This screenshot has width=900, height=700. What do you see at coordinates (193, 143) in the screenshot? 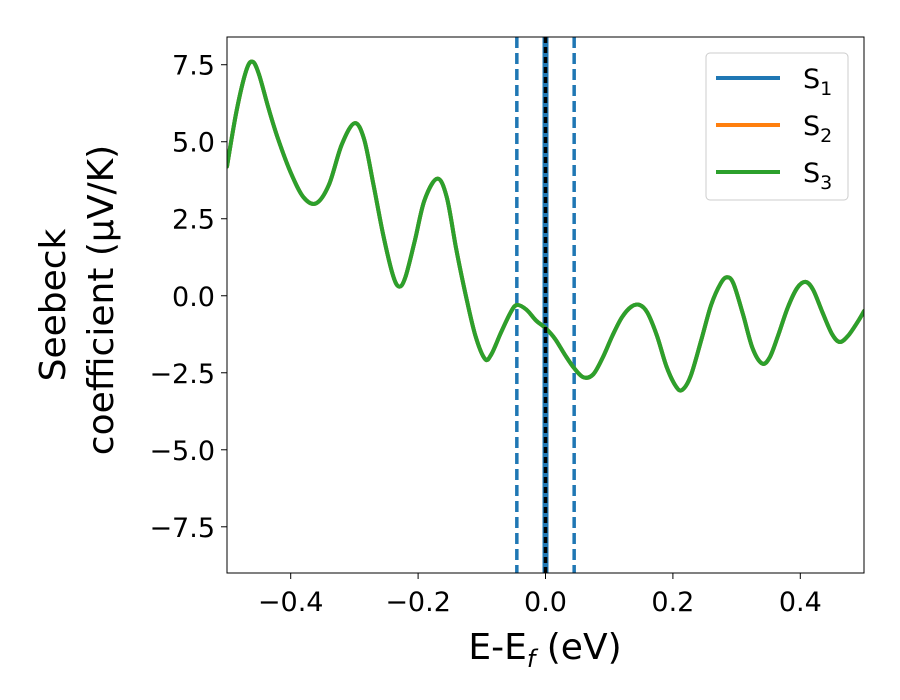
I see `y-tick-label: 5.0` at bounding box center [193, 143].